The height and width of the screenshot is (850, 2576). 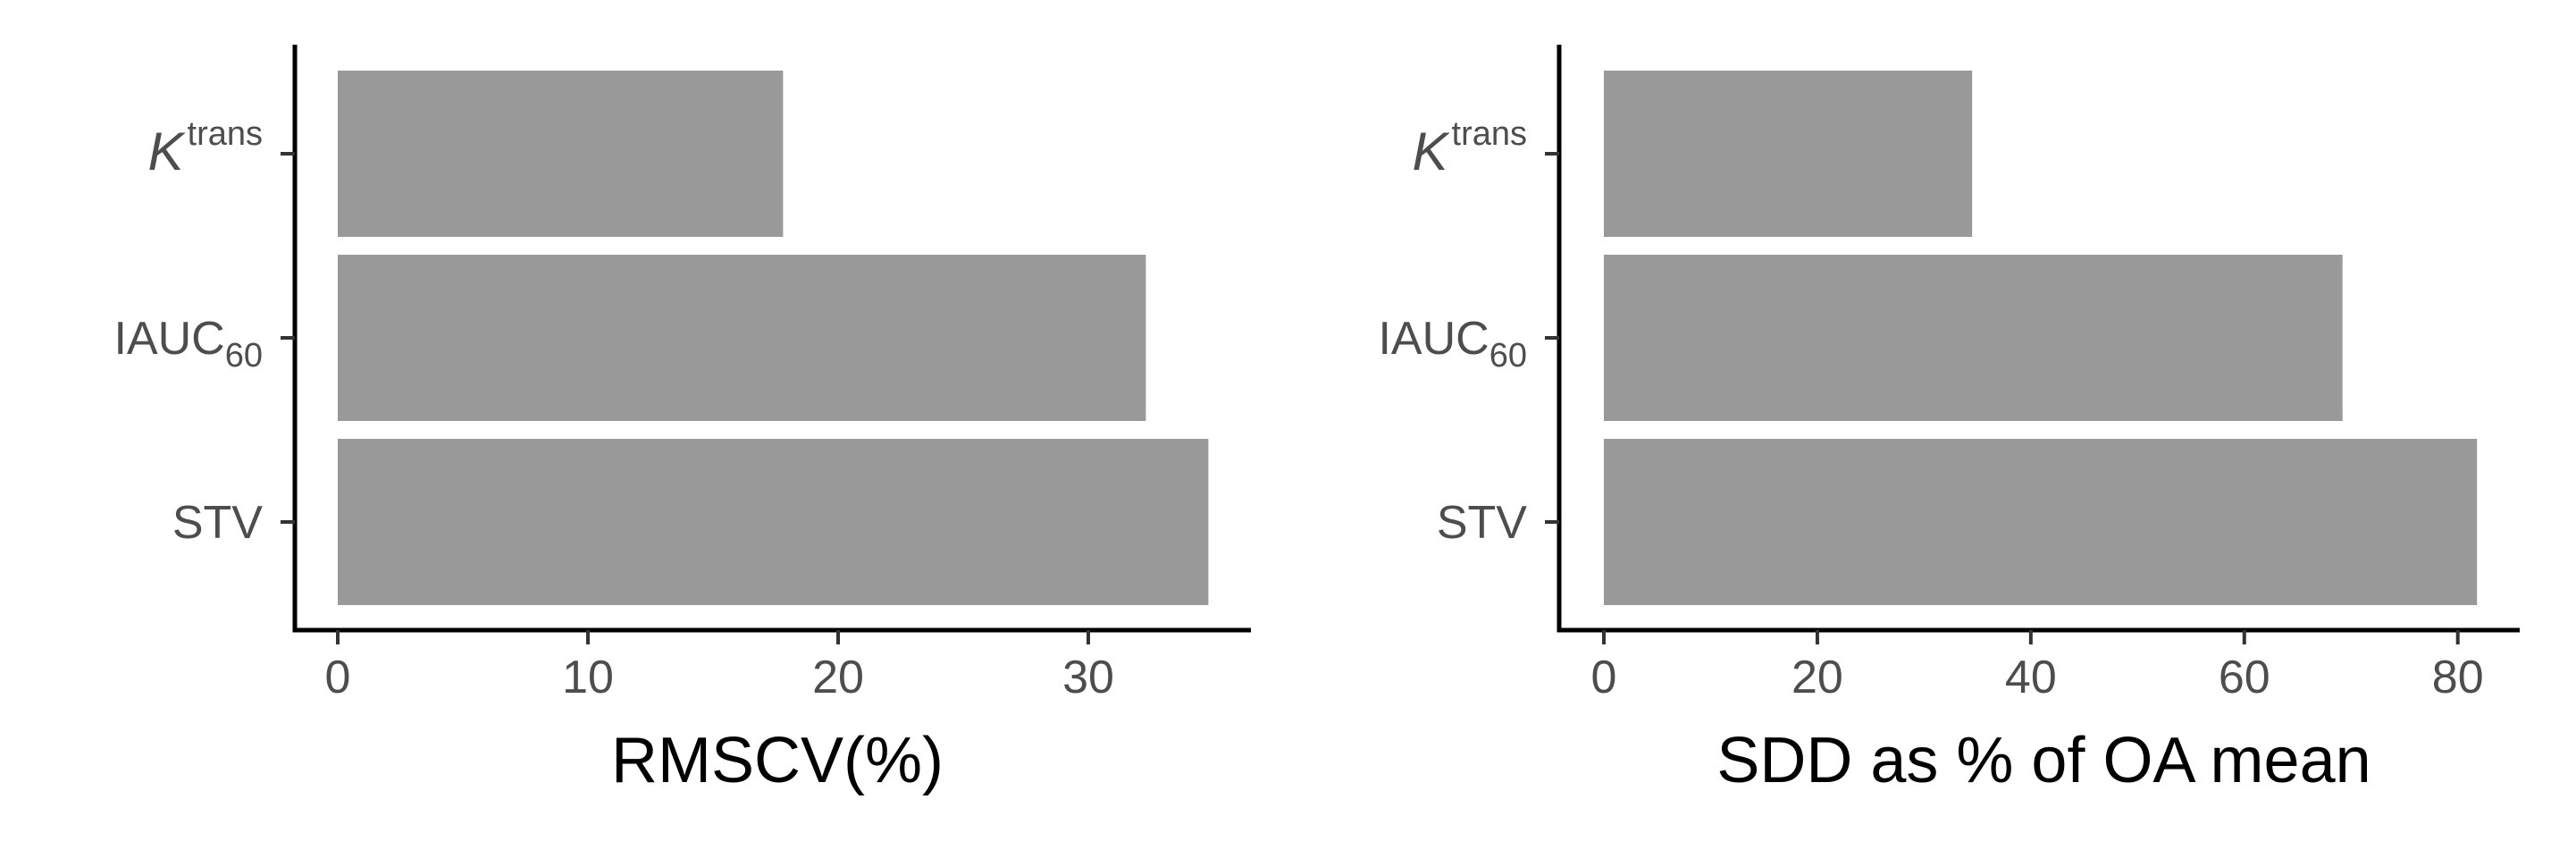 I want to click on x-axis-title: SDD as % of OA mean, so click(x=2043, y=760).